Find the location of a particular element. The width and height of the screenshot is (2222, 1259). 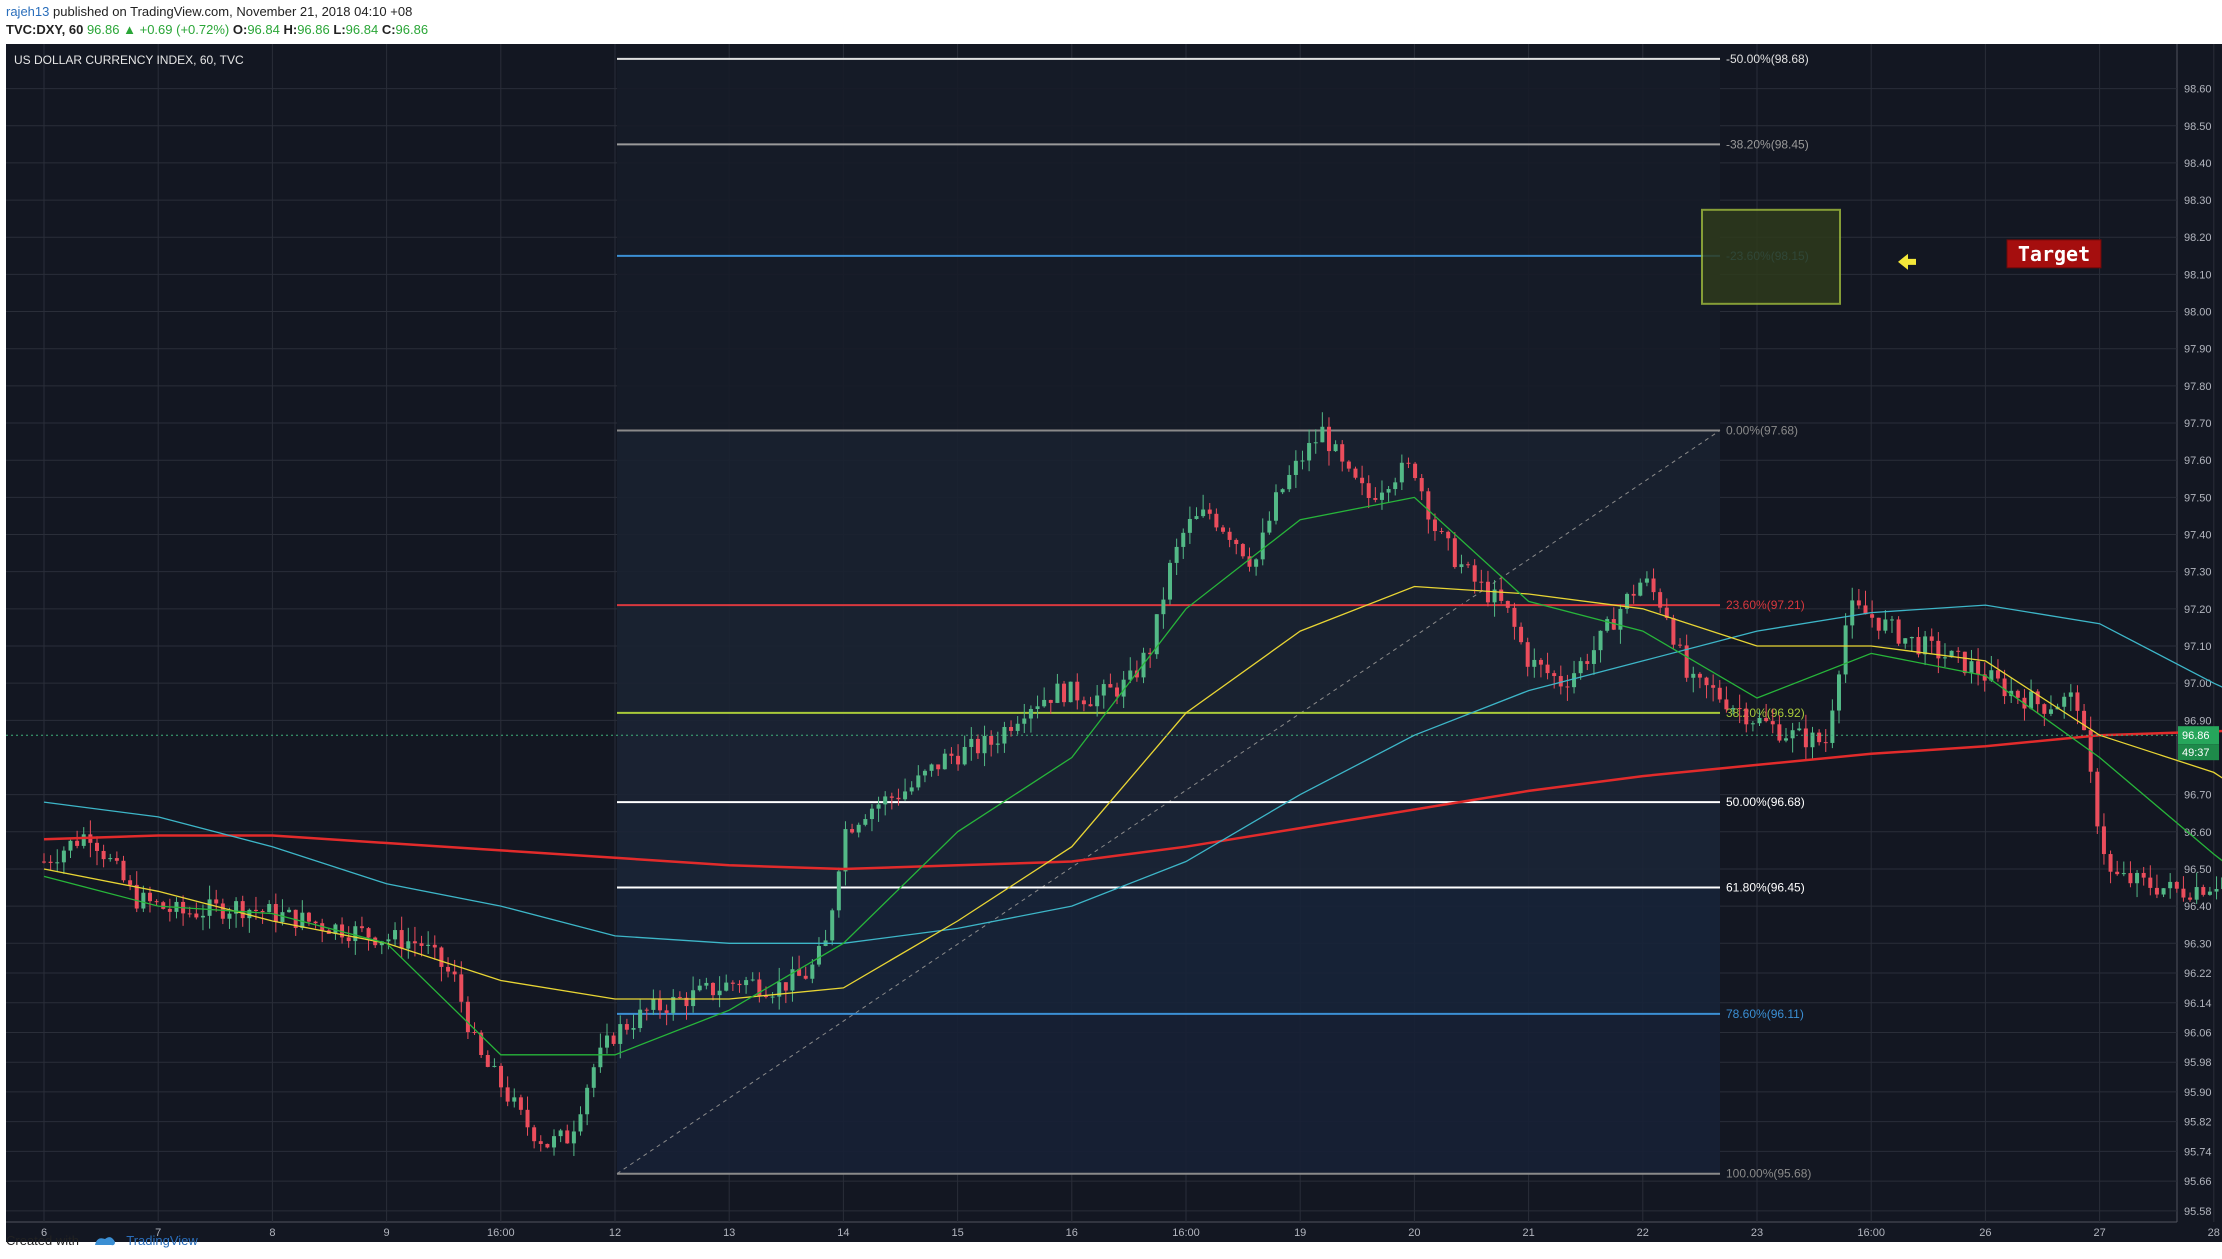

x-tick-label: 26 is located at coordinates (1985, 1233).